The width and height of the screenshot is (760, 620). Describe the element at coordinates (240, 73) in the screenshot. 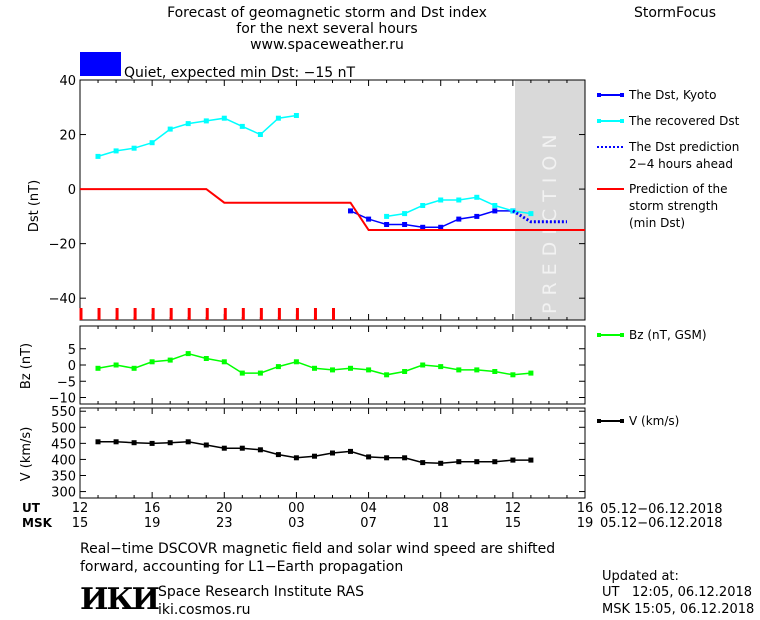

I see `storm-status-text: Quiet, expected min Dst: −15 nT` at that location.